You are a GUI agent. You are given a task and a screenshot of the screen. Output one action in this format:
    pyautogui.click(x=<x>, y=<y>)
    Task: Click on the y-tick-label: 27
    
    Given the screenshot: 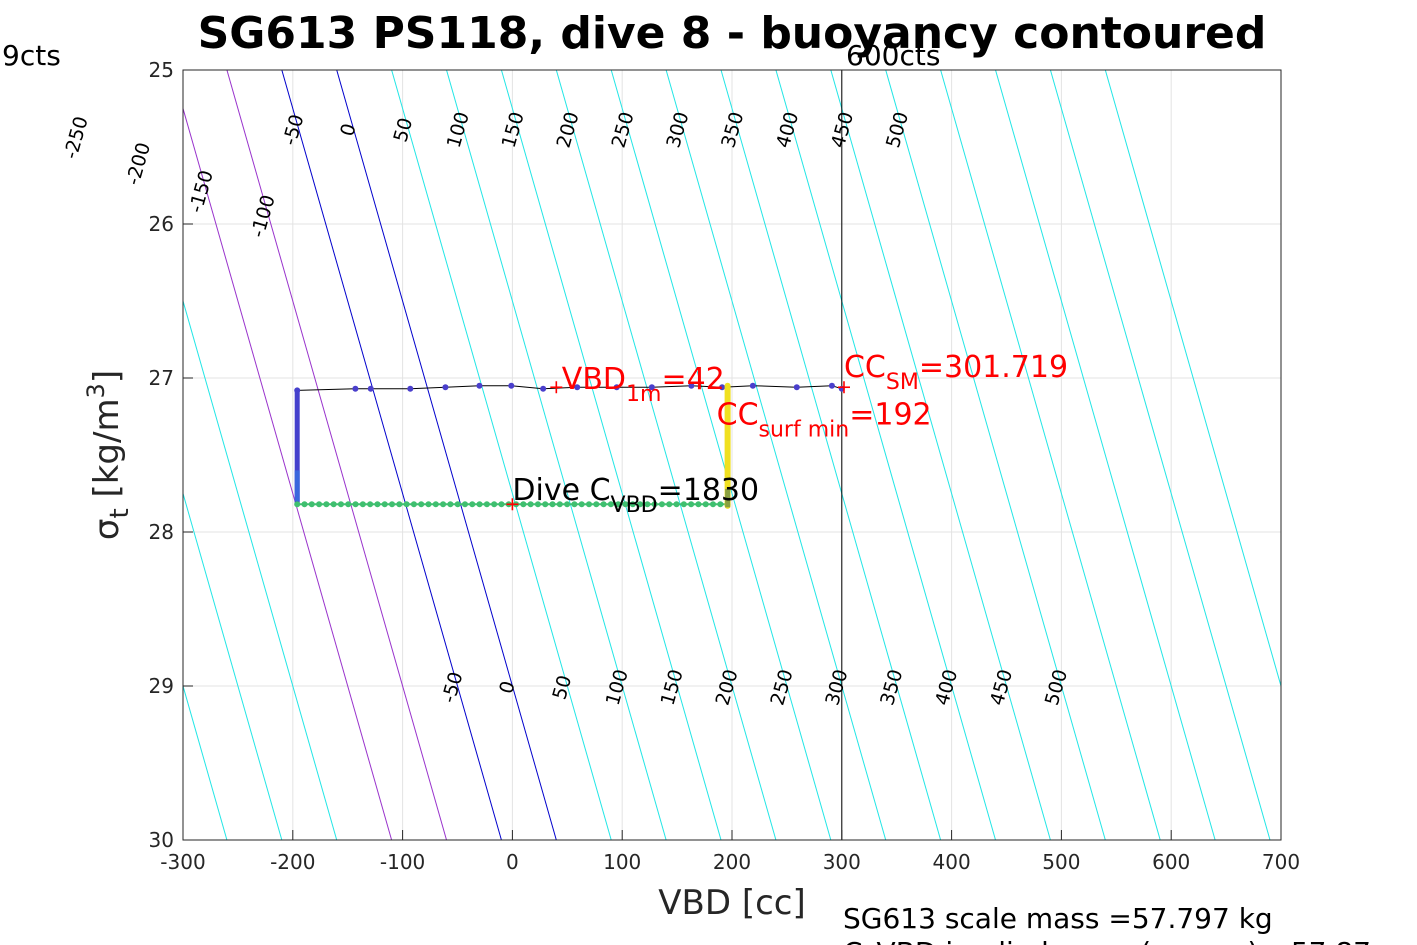 What is the action you would take?
    pyautogui.click(x=161, y=378)
    